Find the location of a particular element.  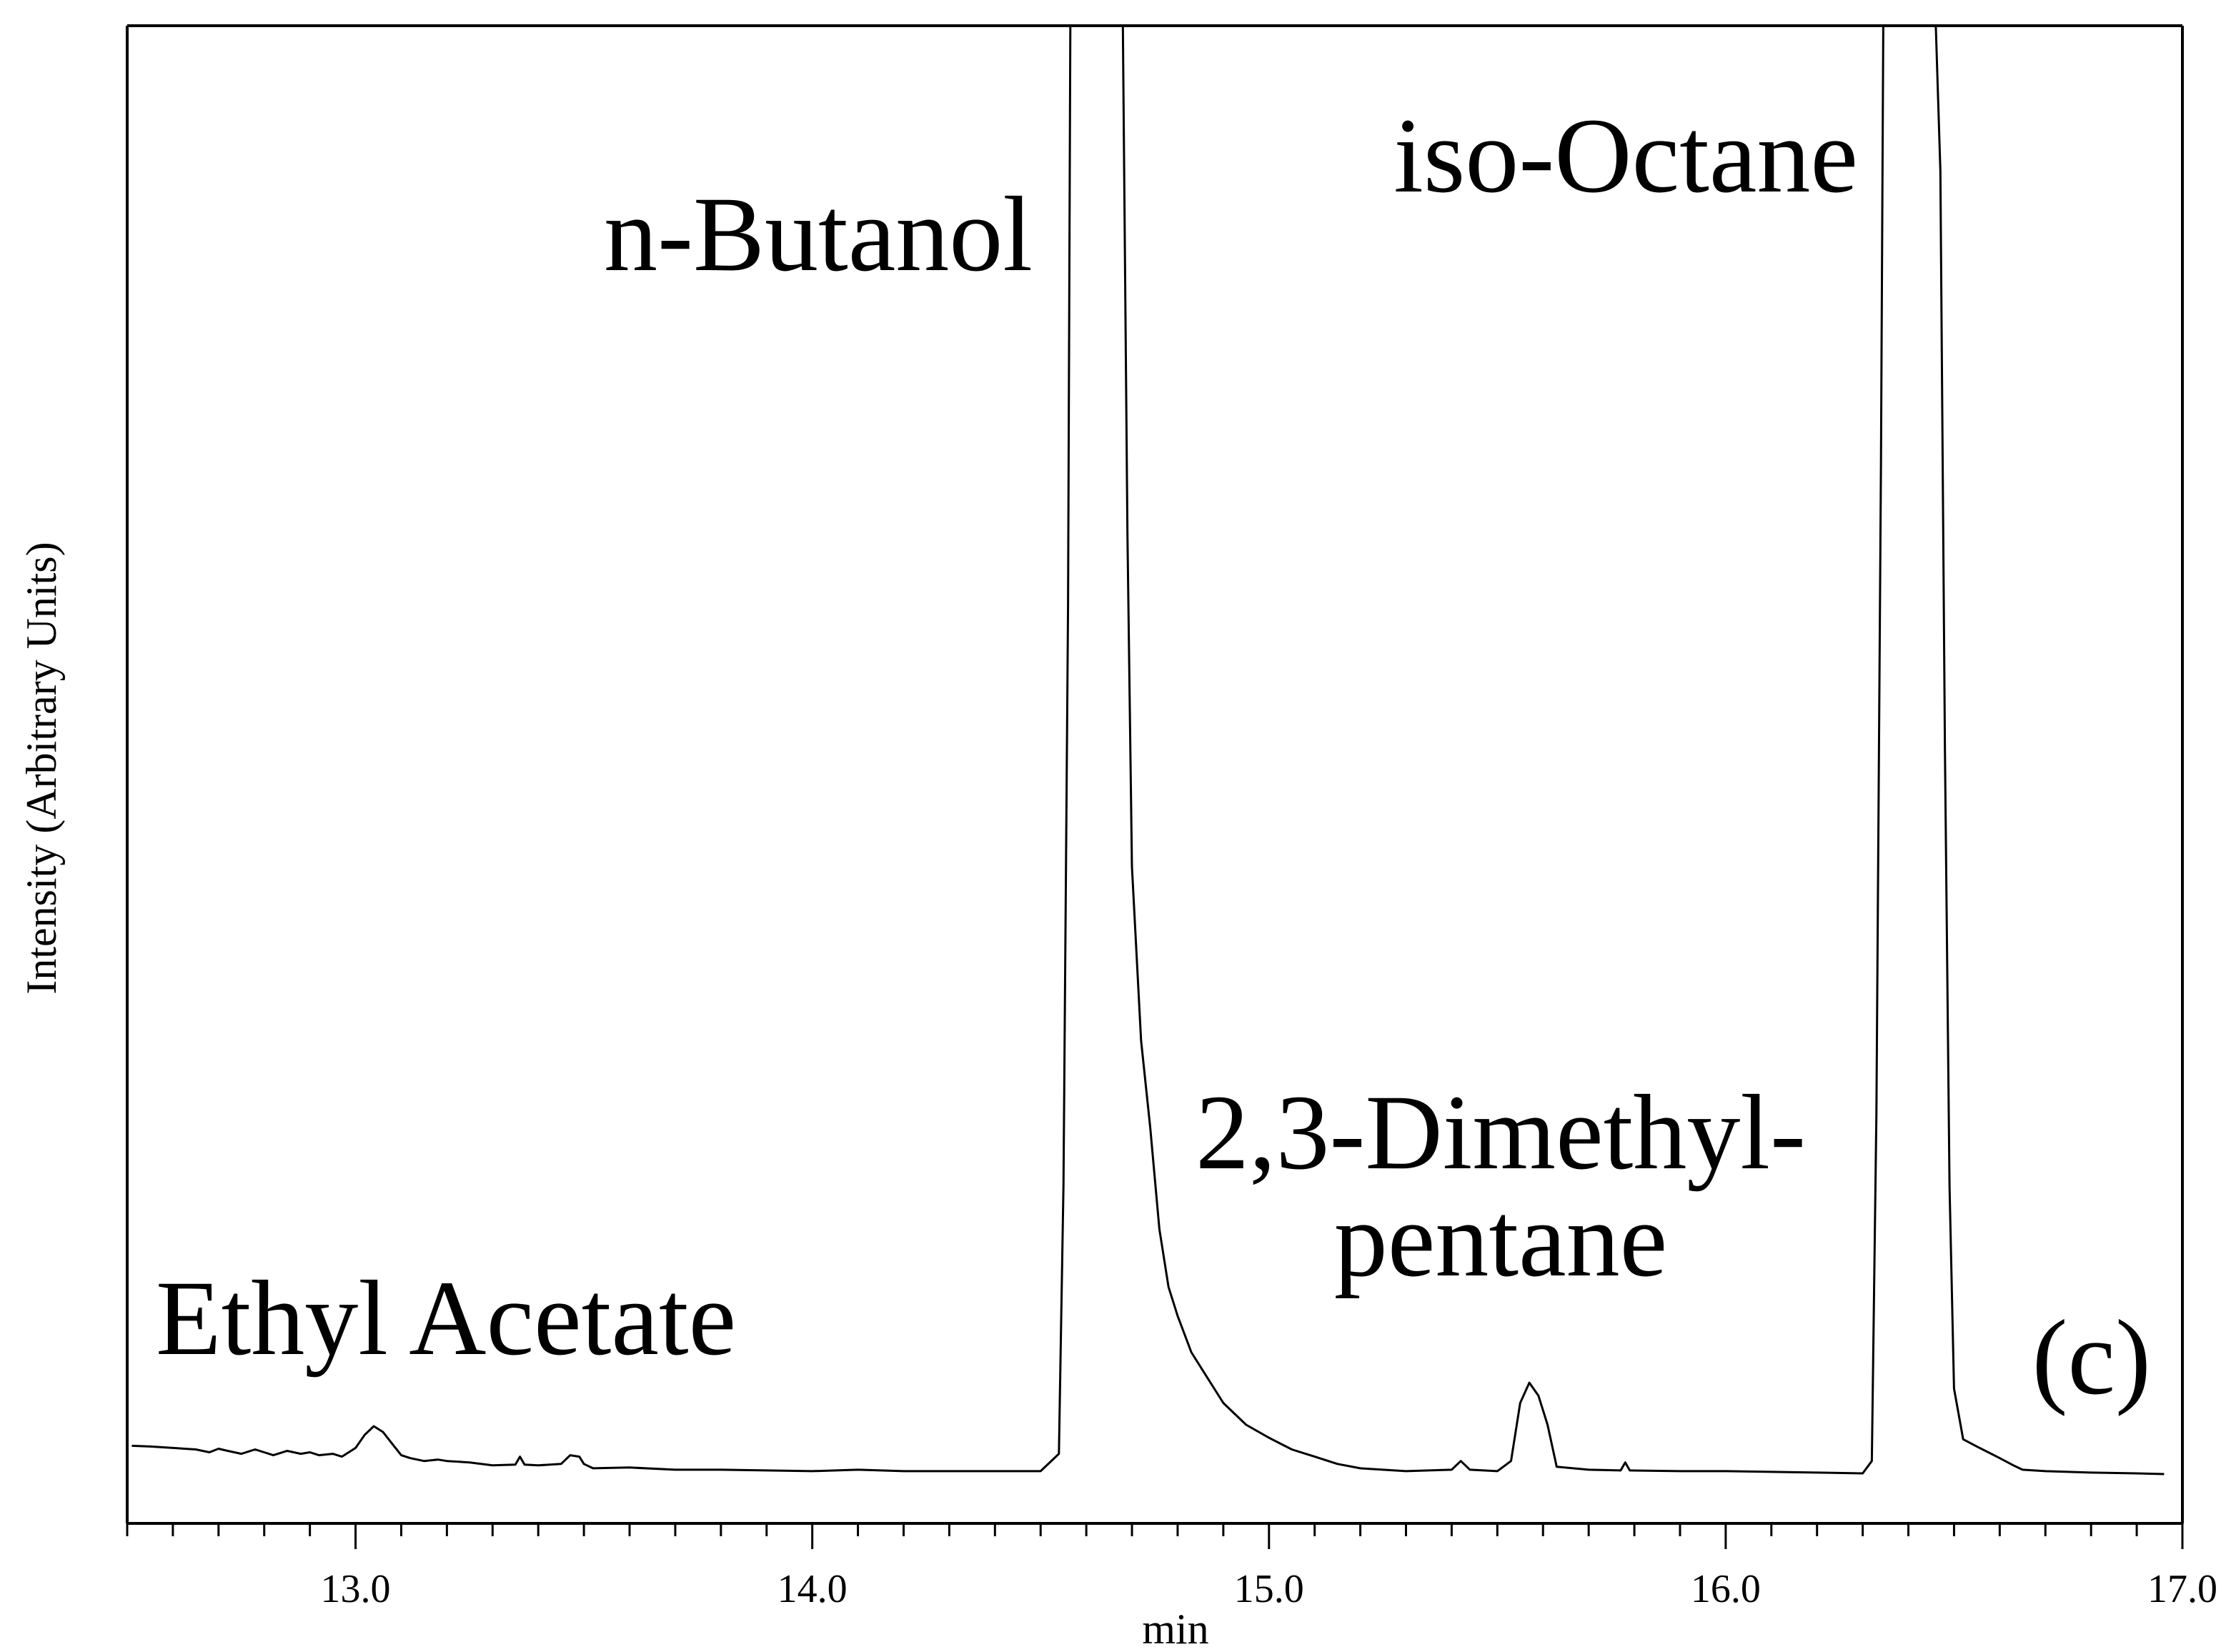

peak-label: iso-Octane is located at coordinates (1625, 155).